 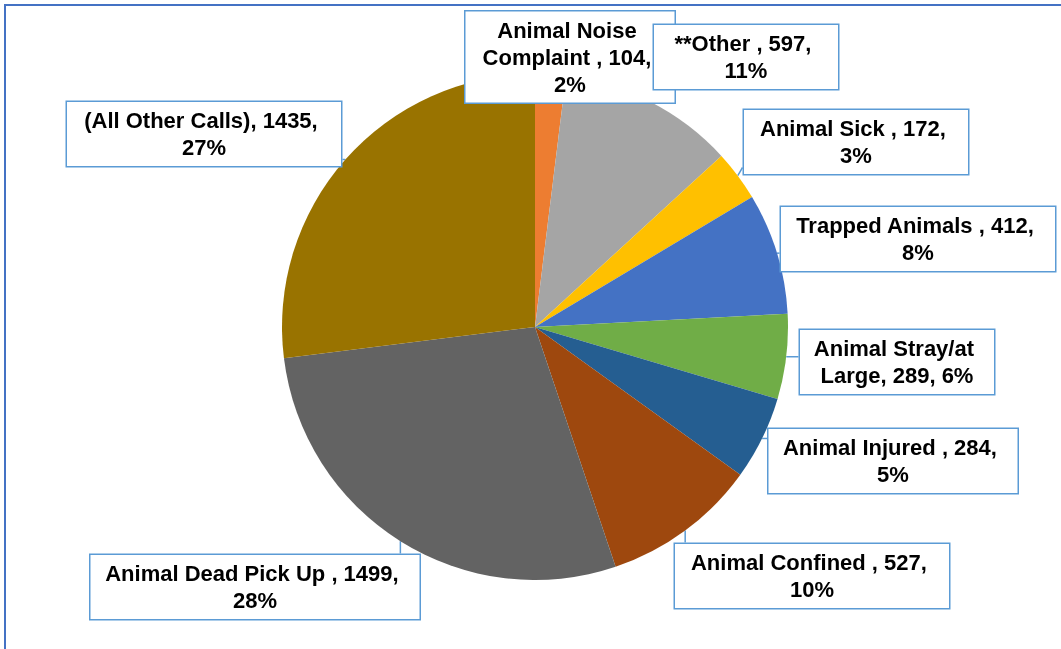 I want to click on slice-label: **Other , 597, 11%, so click(x=746, y=57).